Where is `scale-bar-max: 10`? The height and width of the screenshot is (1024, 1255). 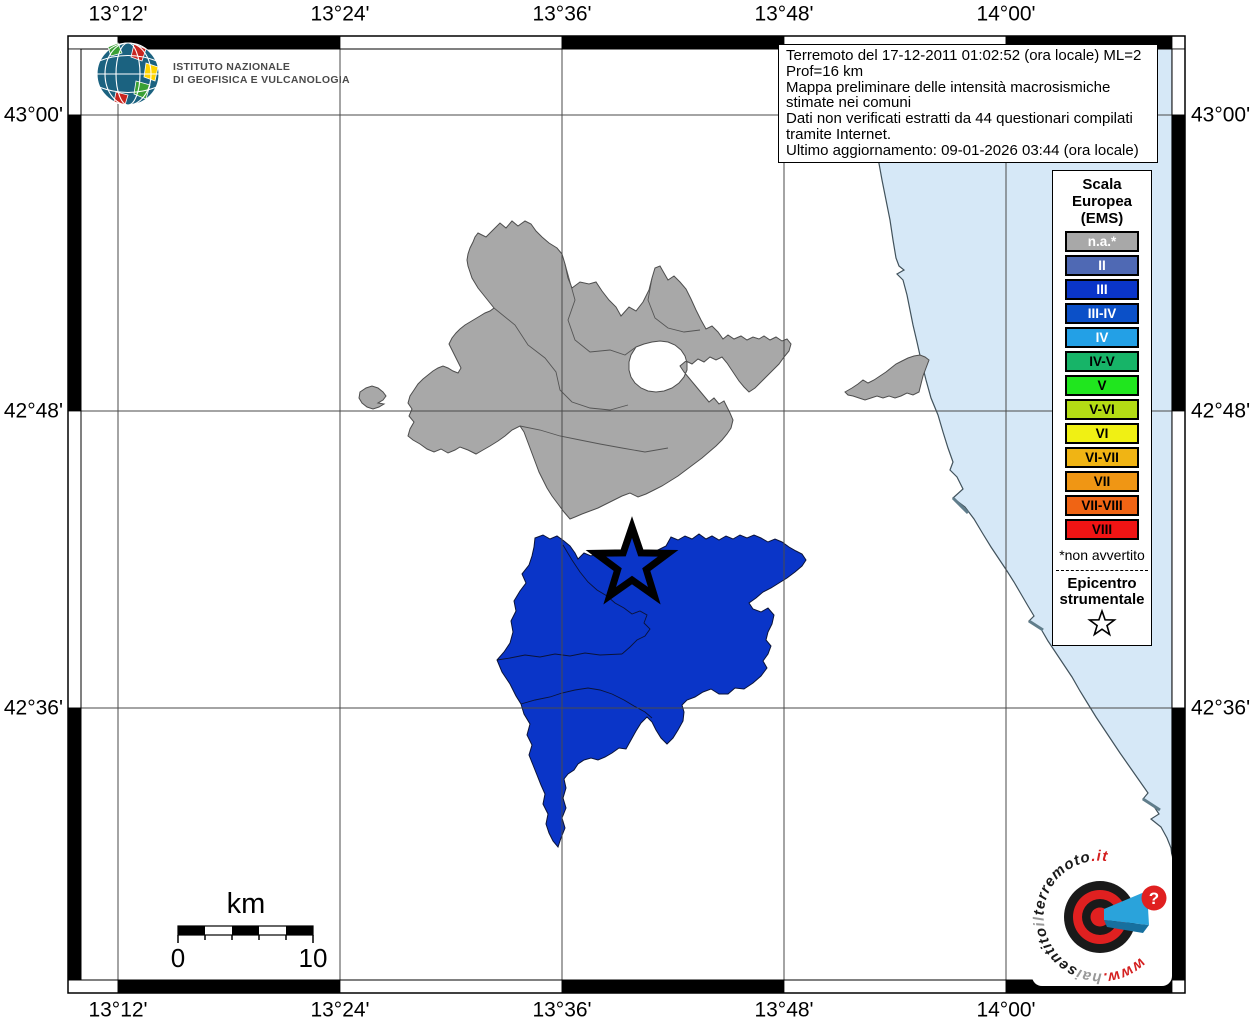 scale-bar-max: 10 is located at coordinates (313, 958).